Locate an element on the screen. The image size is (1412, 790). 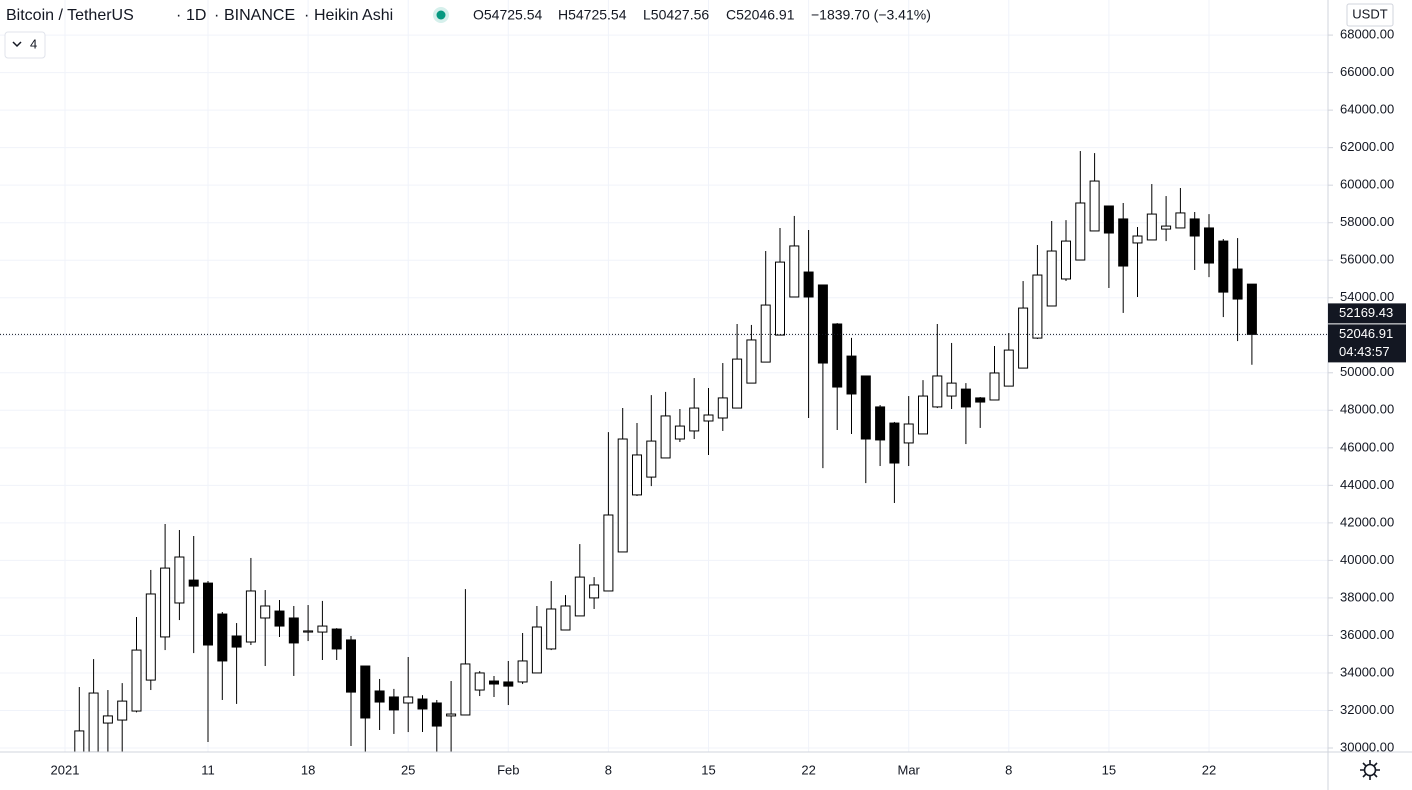
y-tick-label: 44000.00 is located at coordinates (1367, 484).